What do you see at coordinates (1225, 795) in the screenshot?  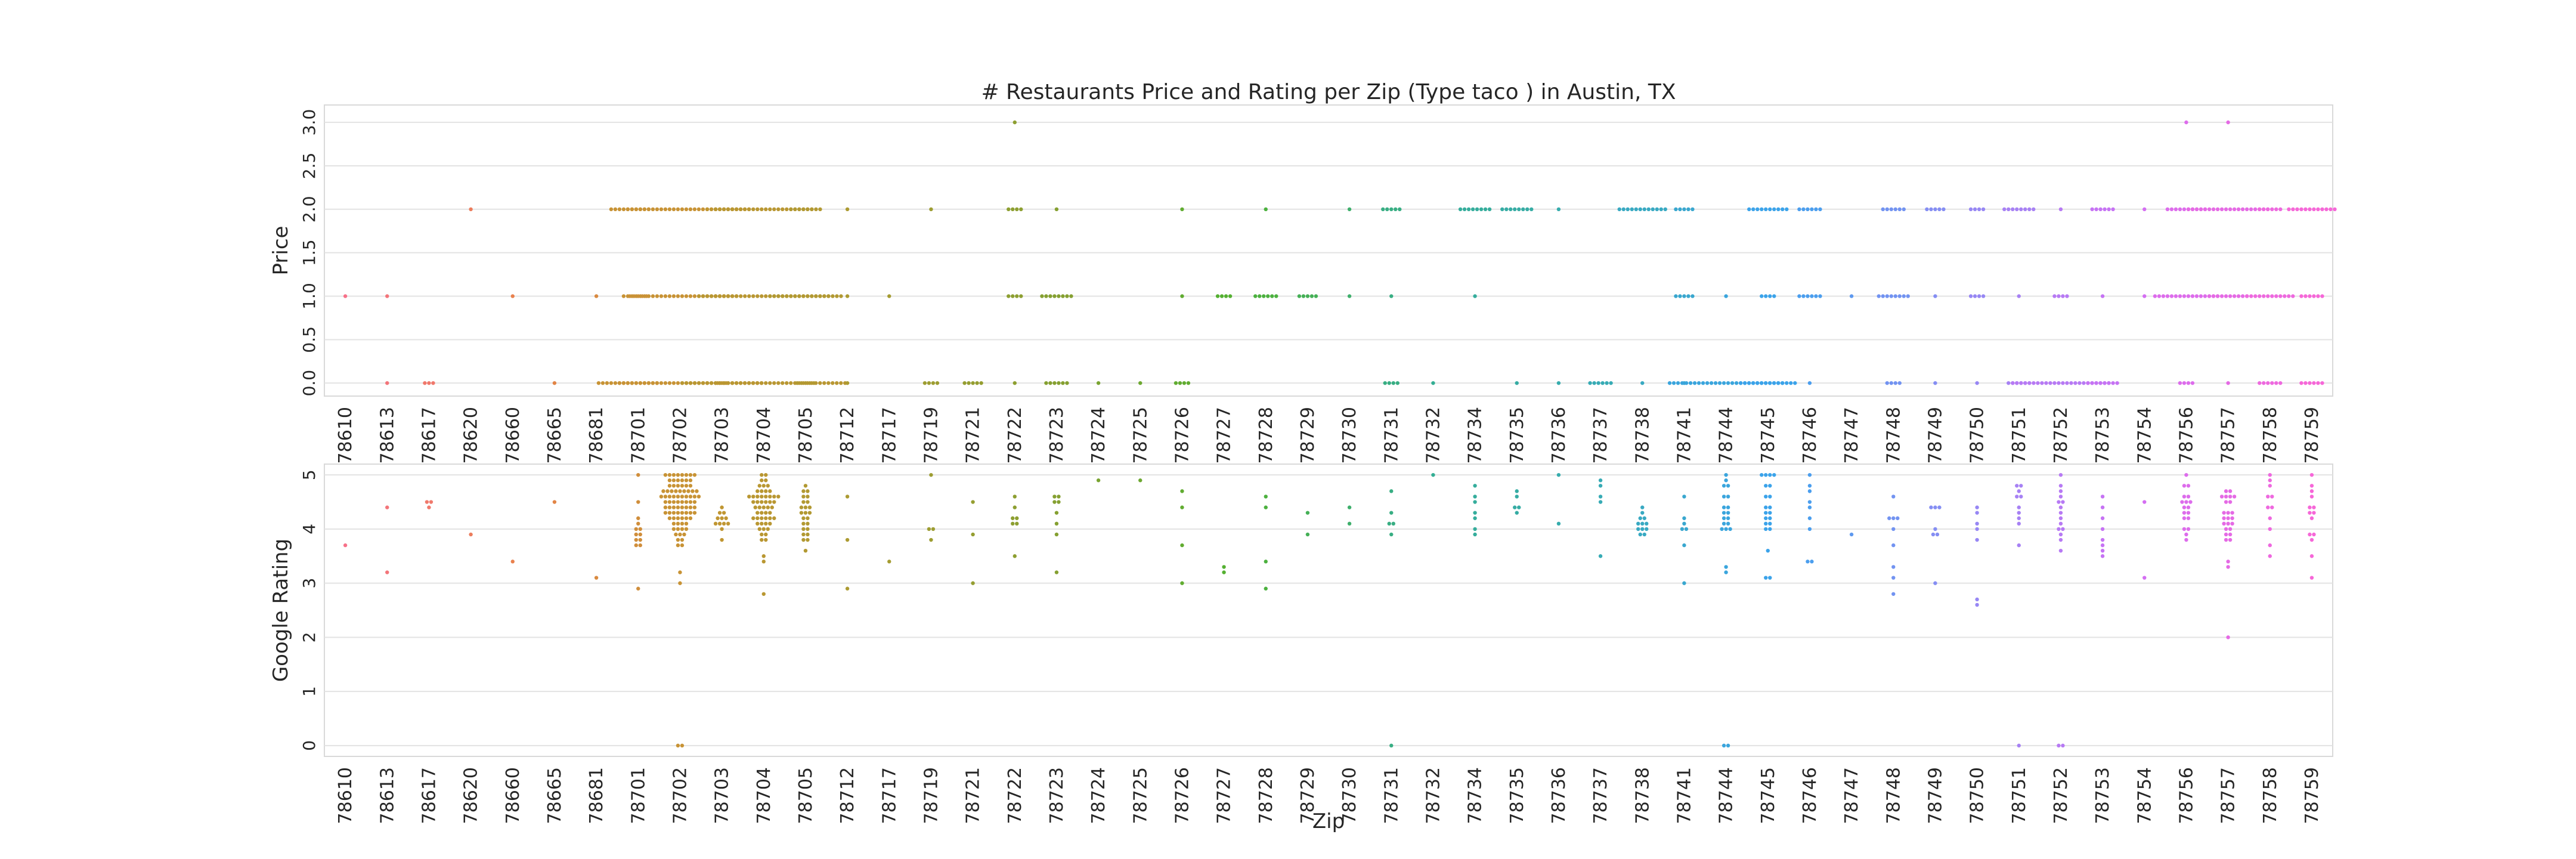 I see `x-tick-label: 78727` at bounding box center [1225, 795].